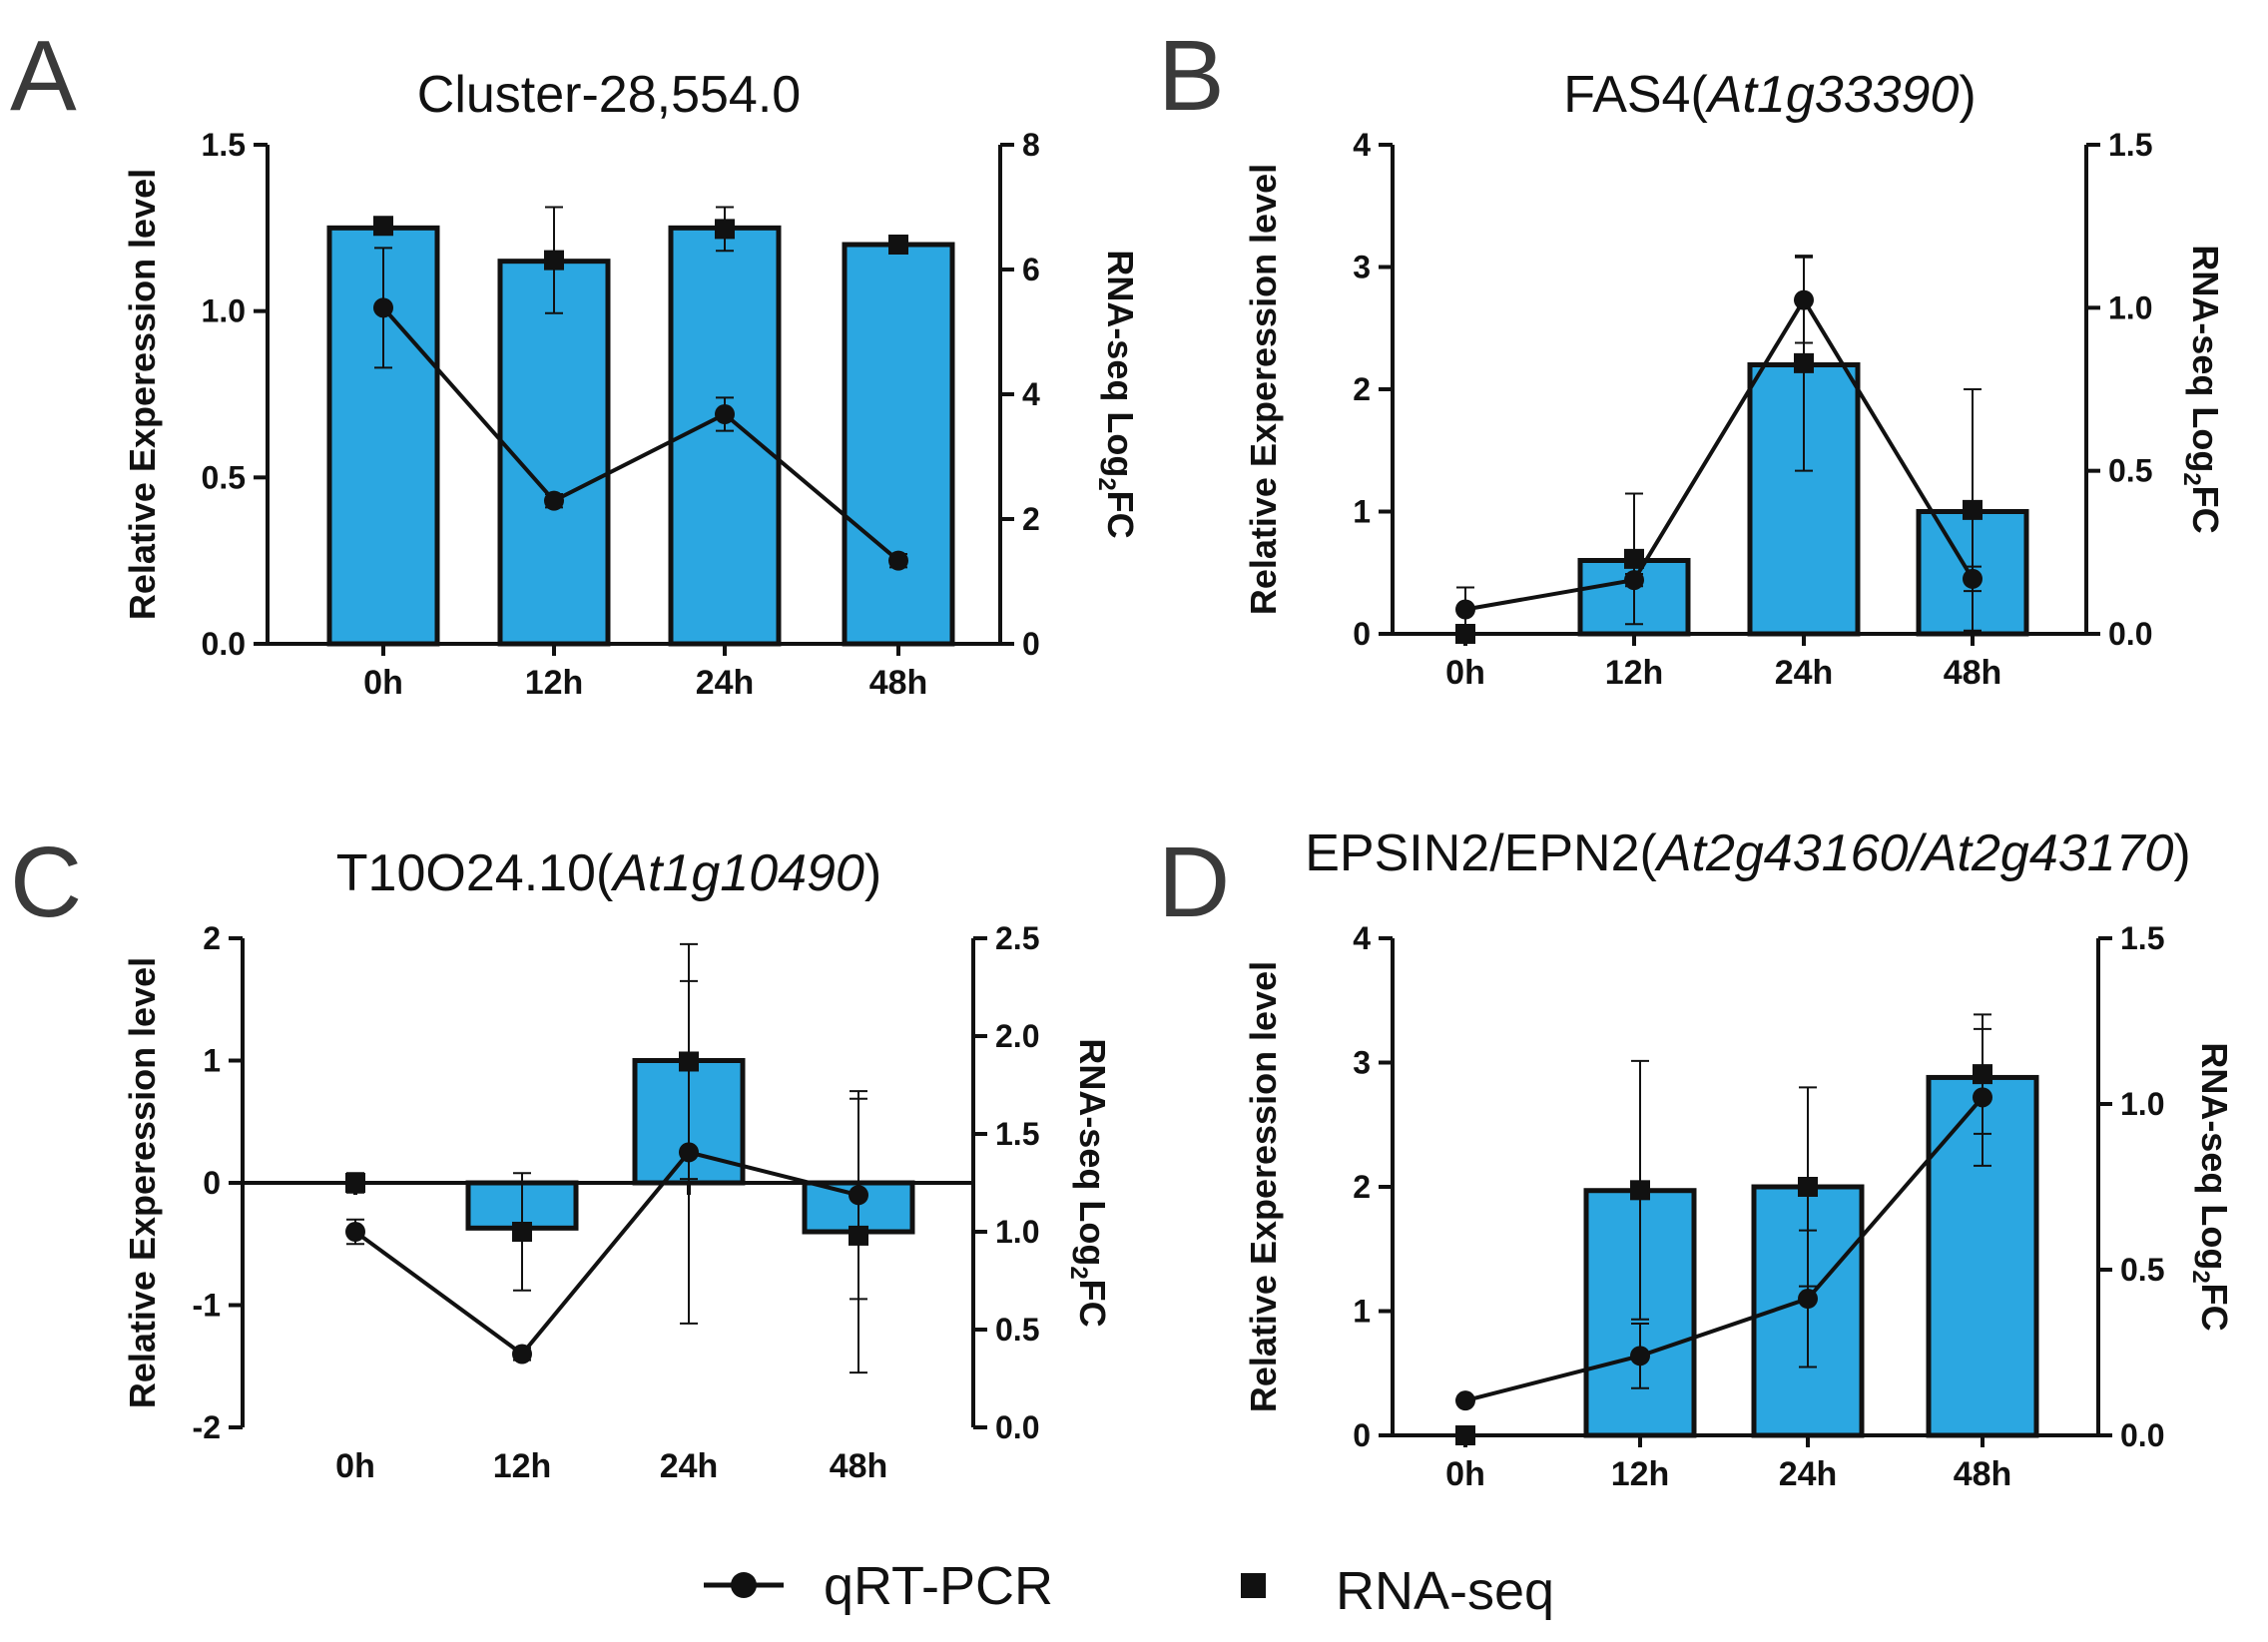 This screenshot has height=1642, width=2268. What do you see at coordinates (2142, 1270) in the screenshot?
I see `y-tick-label-right-d-1: 0.5` at bounding box center [2142, 1270].